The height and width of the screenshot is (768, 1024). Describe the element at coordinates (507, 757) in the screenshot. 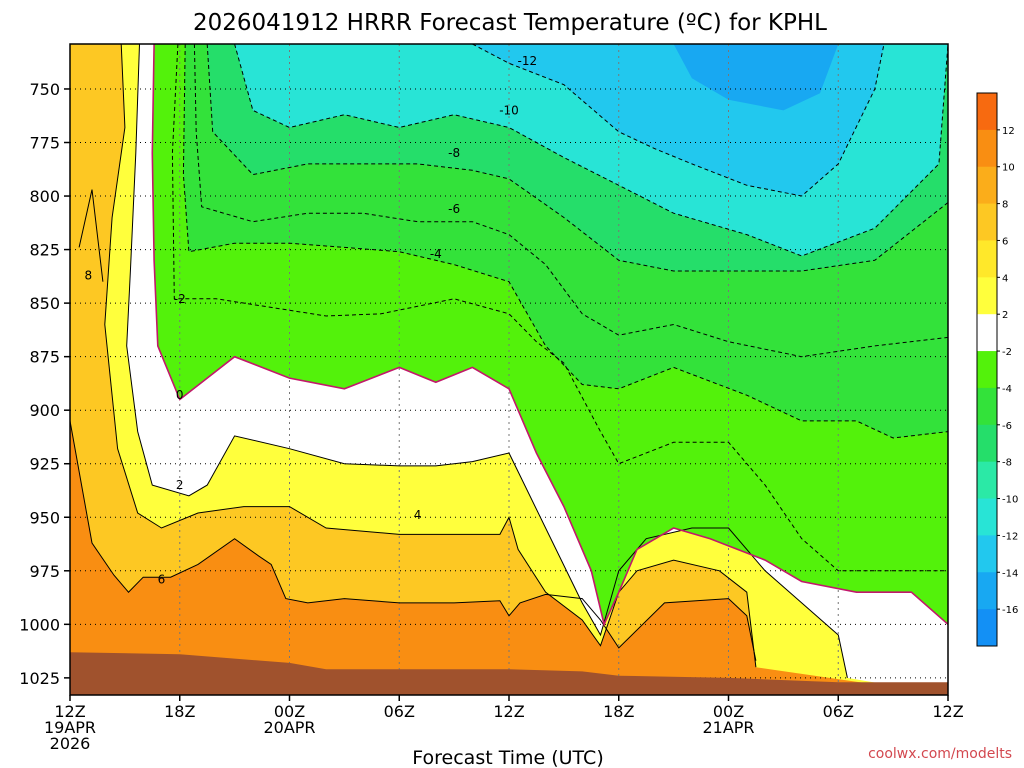

I see `x-axis-label: Forecast Time (UTC)` at that location.